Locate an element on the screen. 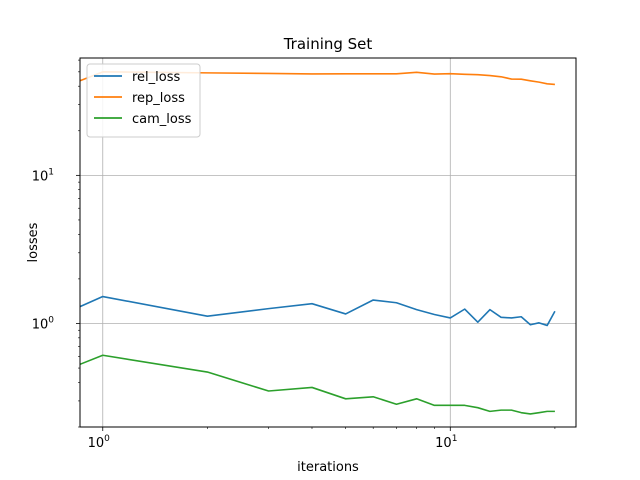  series-line-rel-loss is located at coordinates (317, 311).